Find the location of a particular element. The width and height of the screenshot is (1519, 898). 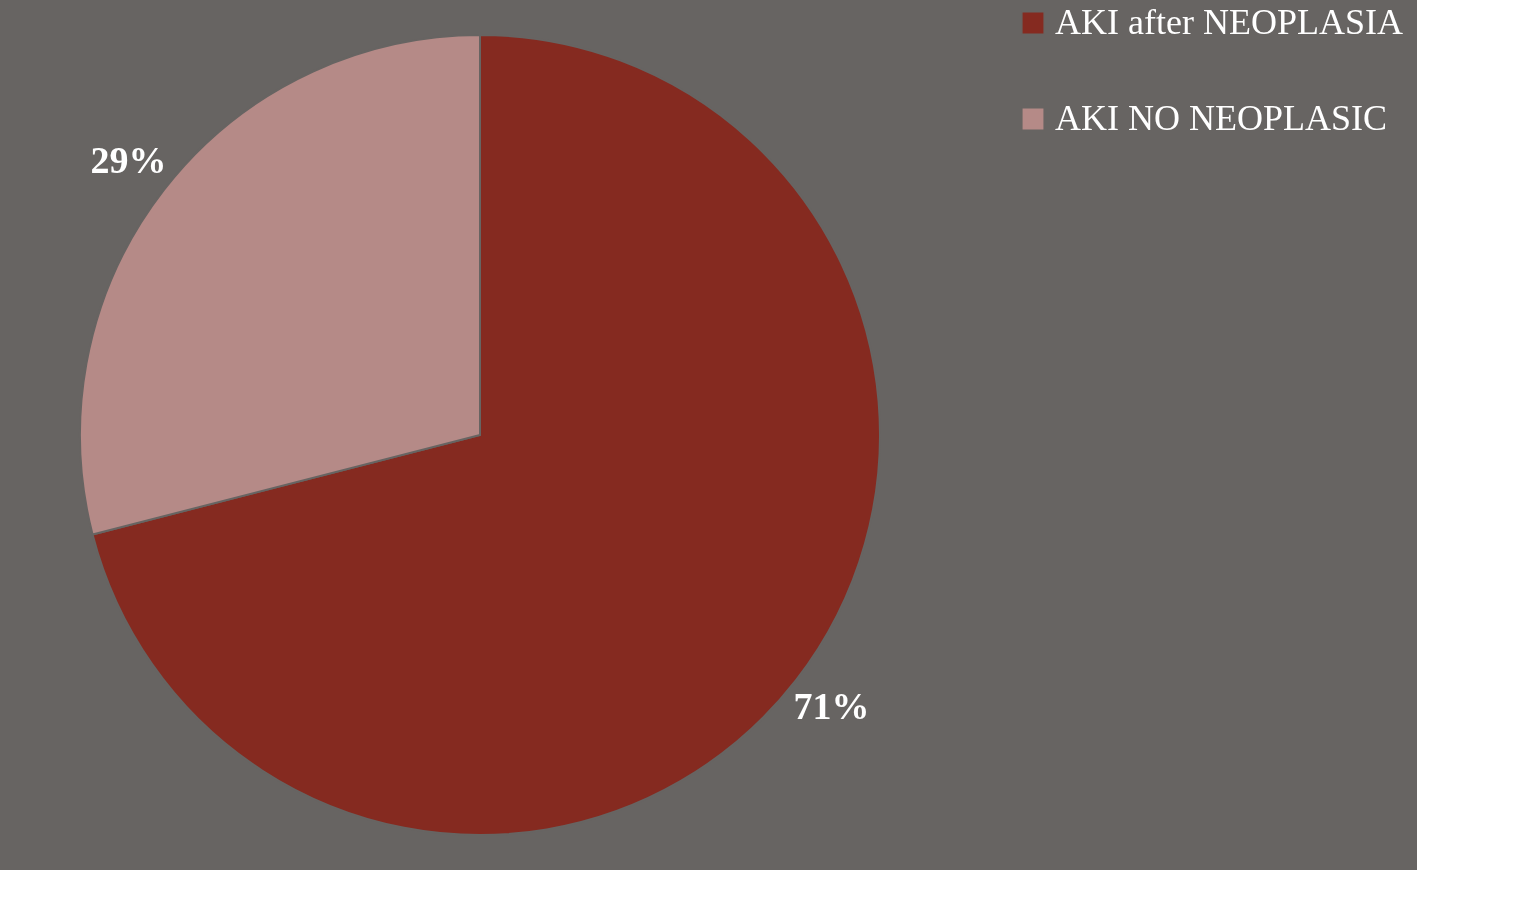

data-label: 29% is located at coordinates (128, 160).